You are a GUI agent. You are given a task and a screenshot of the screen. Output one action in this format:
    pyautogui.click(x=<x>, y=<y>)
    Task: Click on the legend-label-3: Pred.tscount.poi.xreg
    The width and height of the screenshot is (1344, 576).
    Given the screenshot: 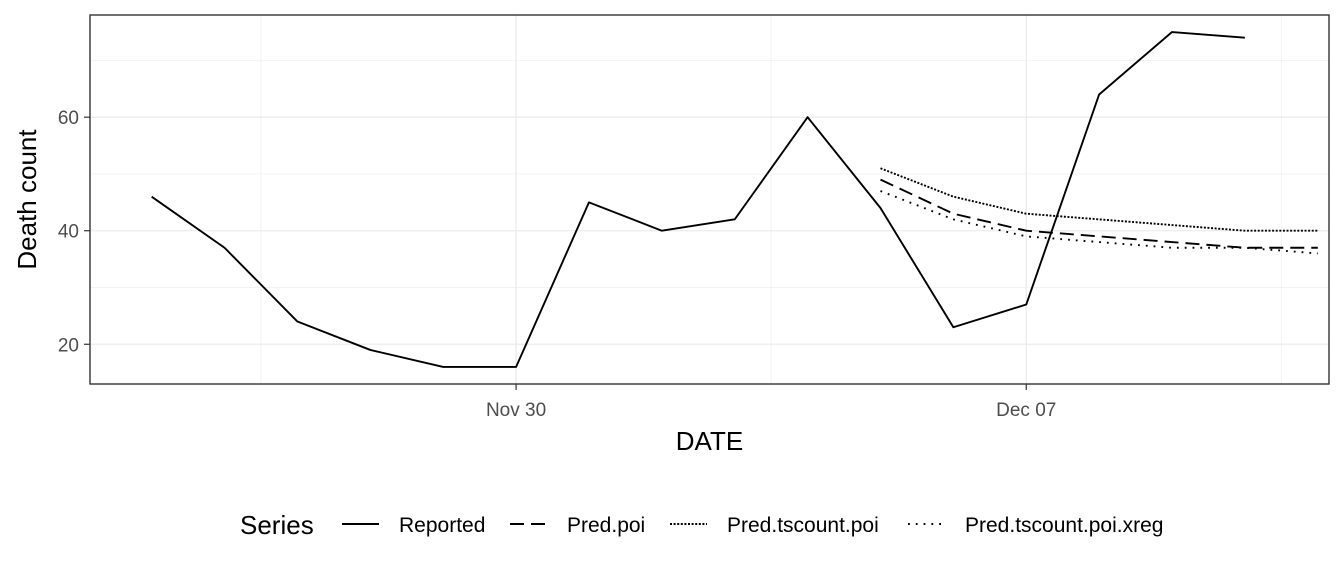 What is the action you would take?
    pyautogui.click(x=1064, y=525)
    